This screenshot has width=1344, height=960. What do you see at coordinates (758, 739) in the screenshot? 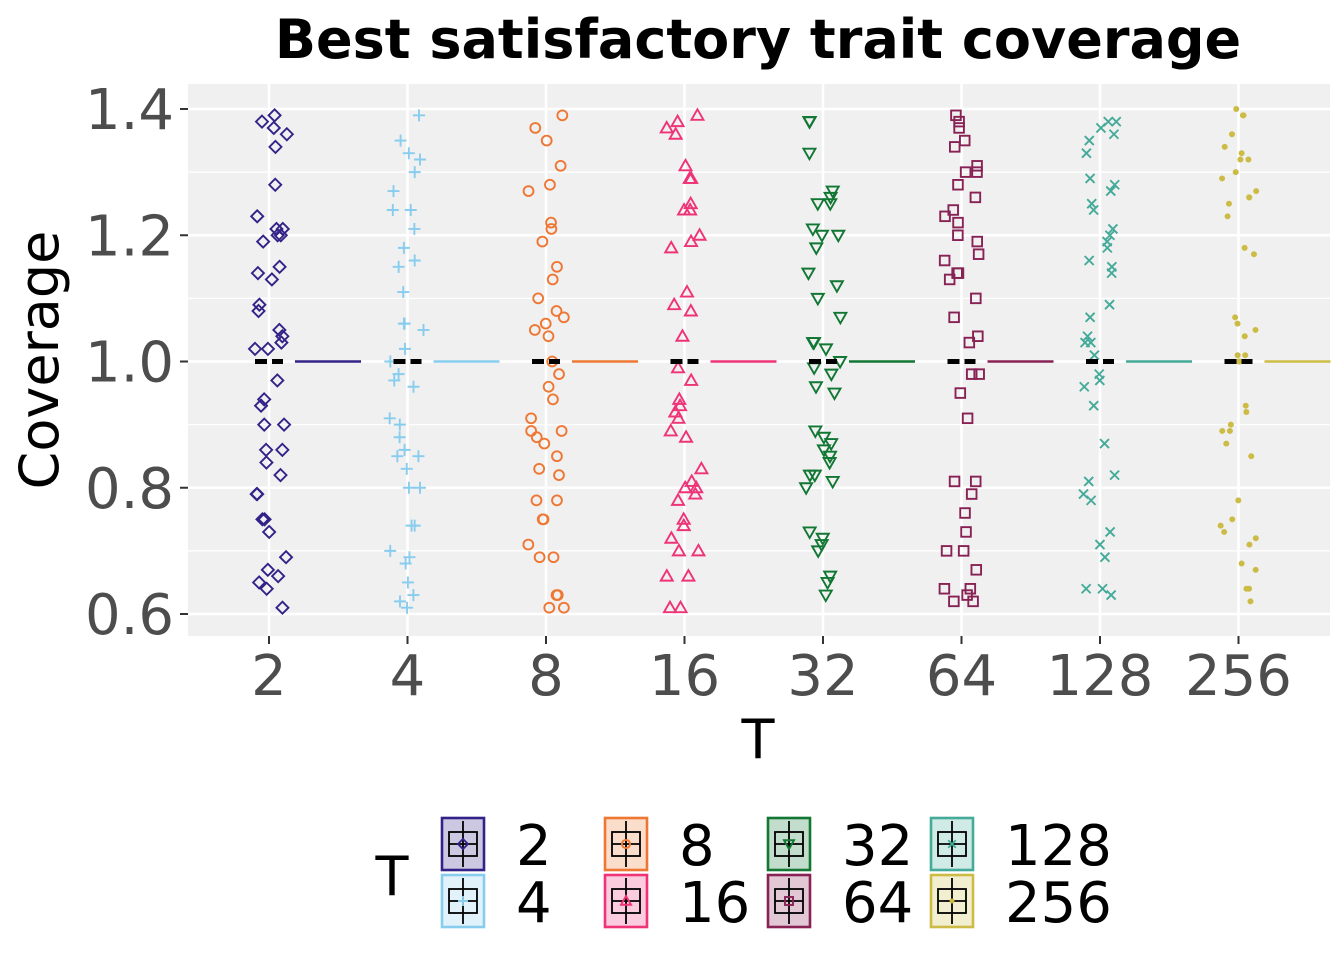
I see `x-axis-title: T` at bounding box center [758, 739].